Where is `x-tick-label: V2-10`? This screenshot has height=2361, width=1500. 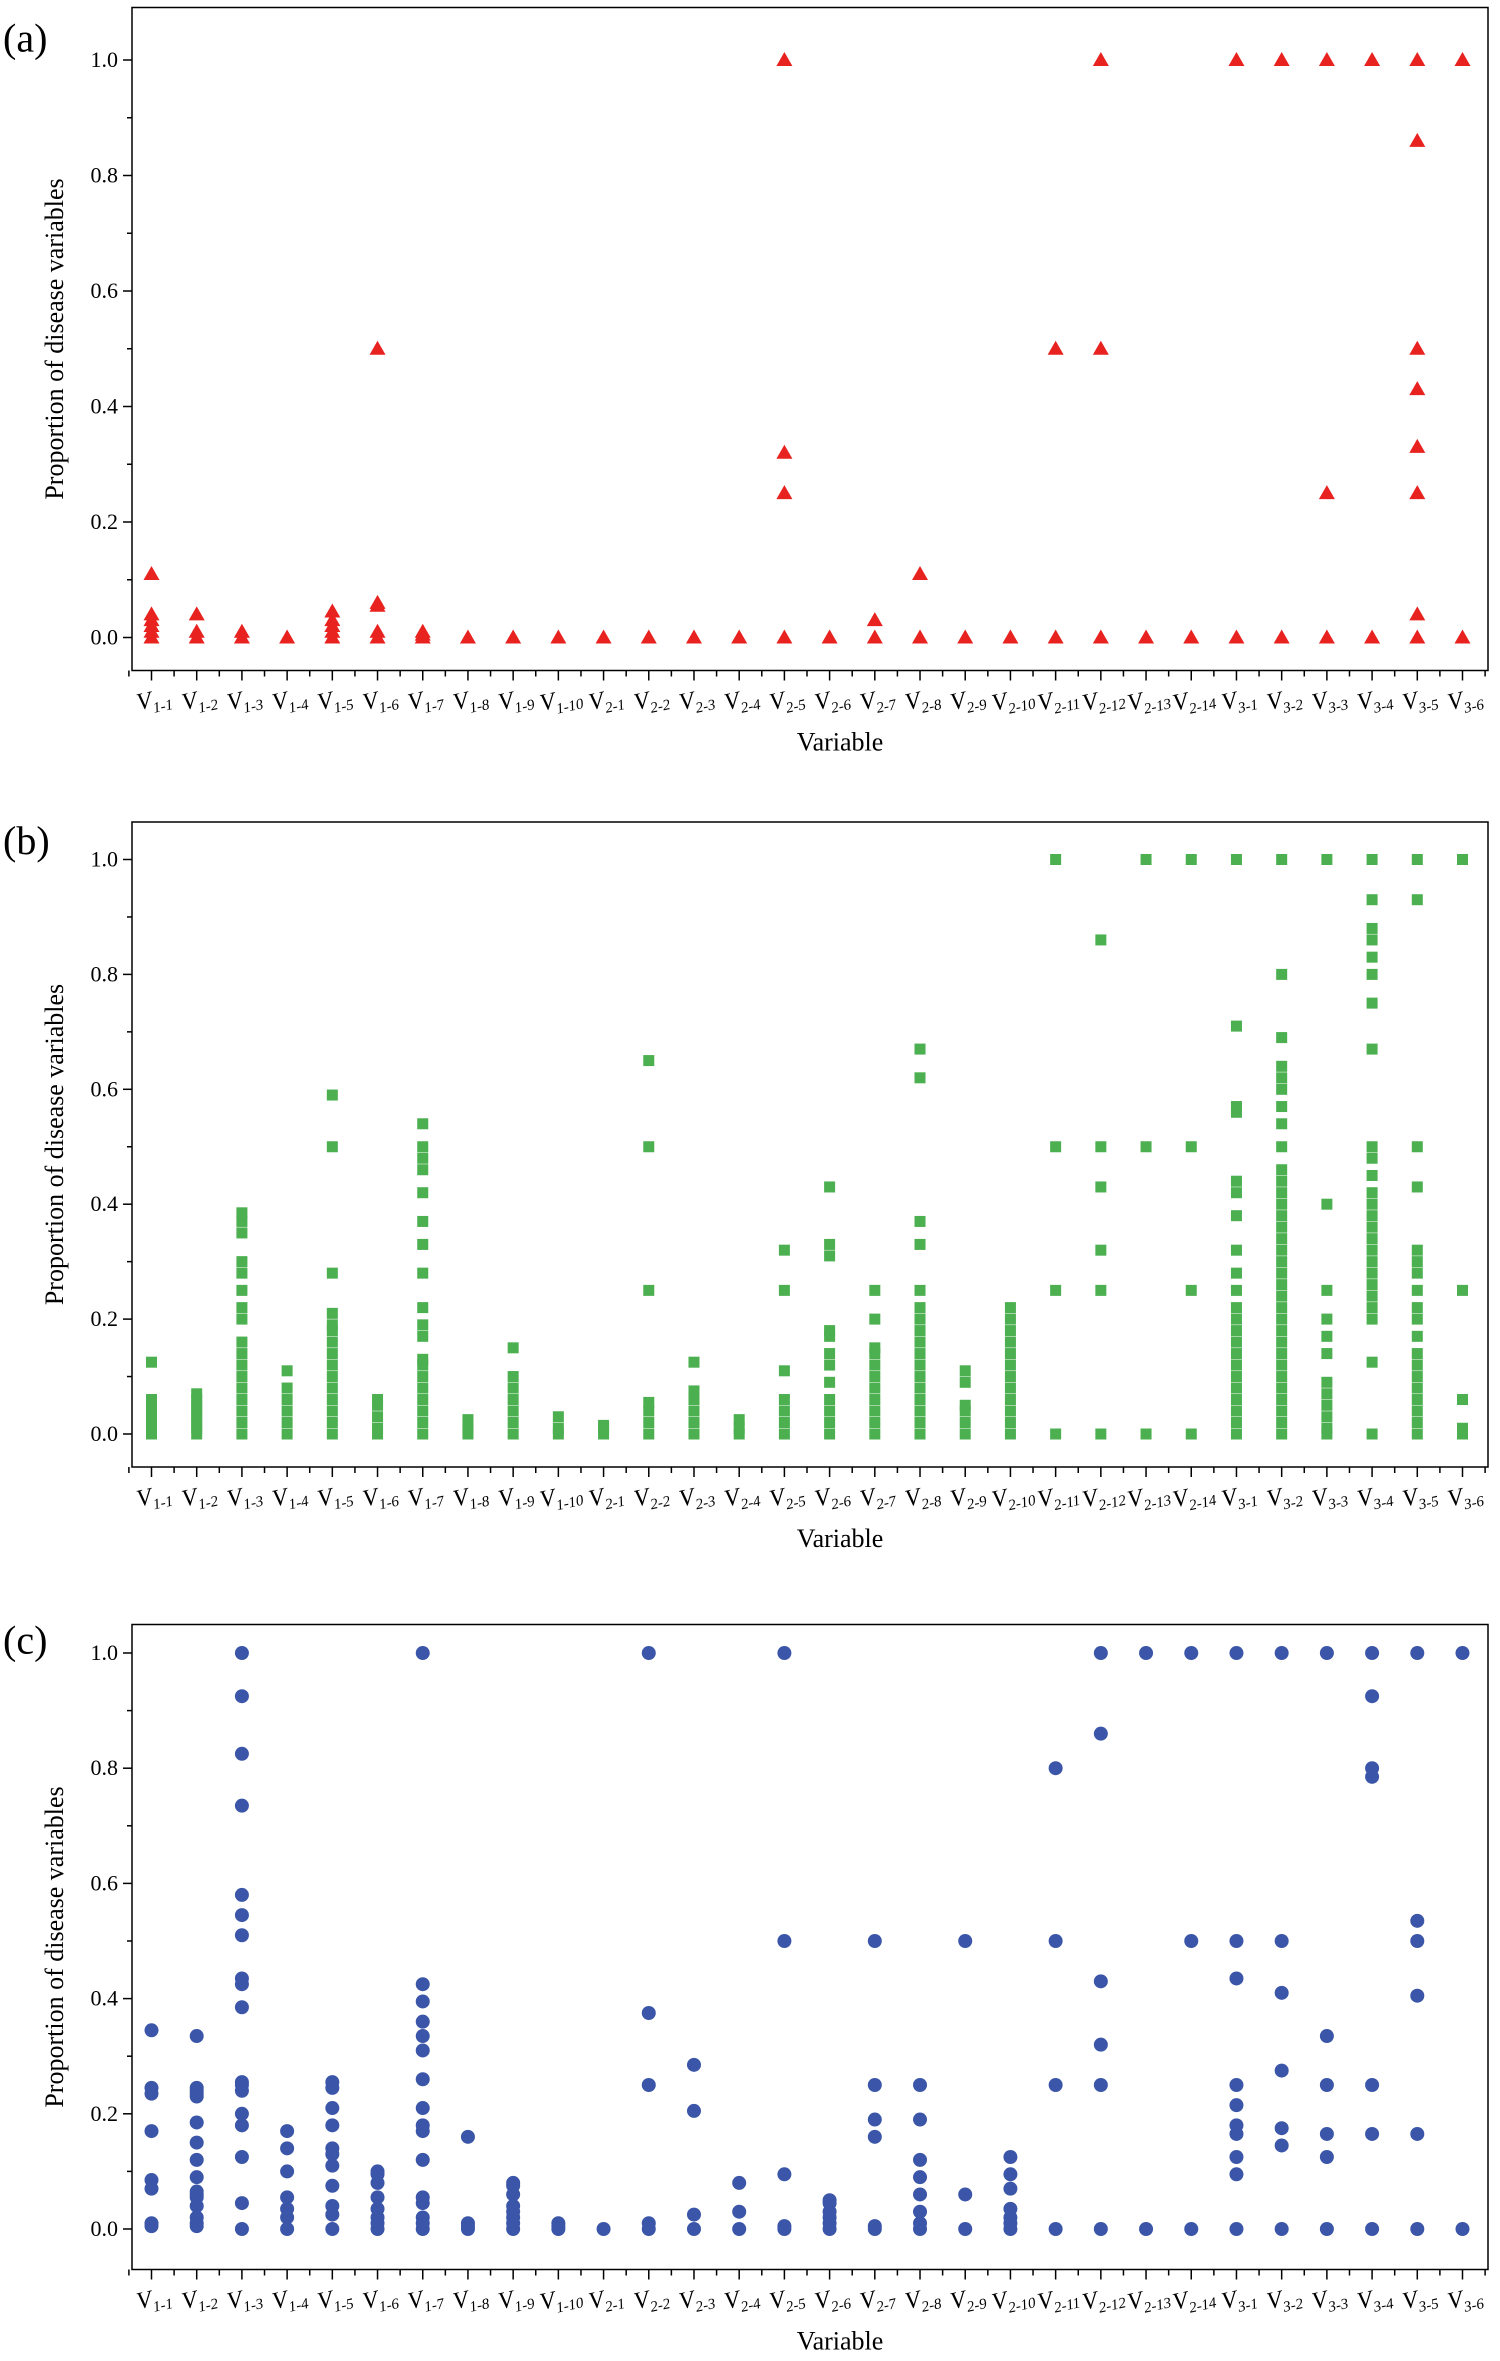
x-tick-label: V2-10 is located at coordinates (1014, 1498).